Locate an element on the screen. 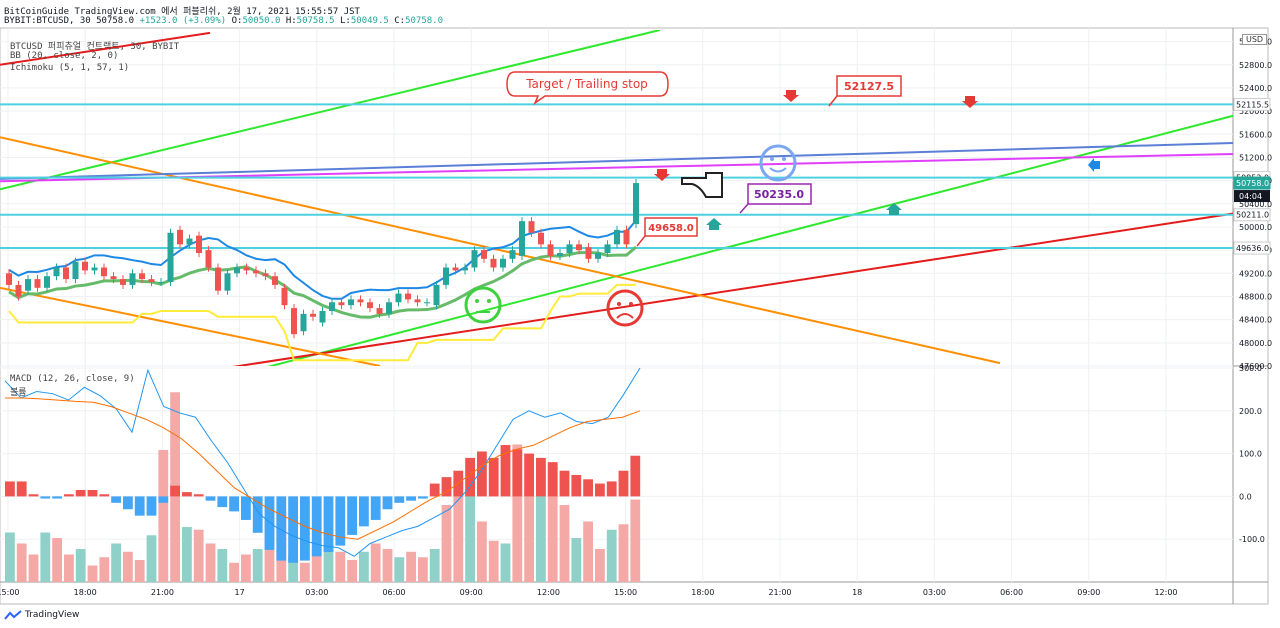  arrow-left-icon is located at coordinates (1094, 165).